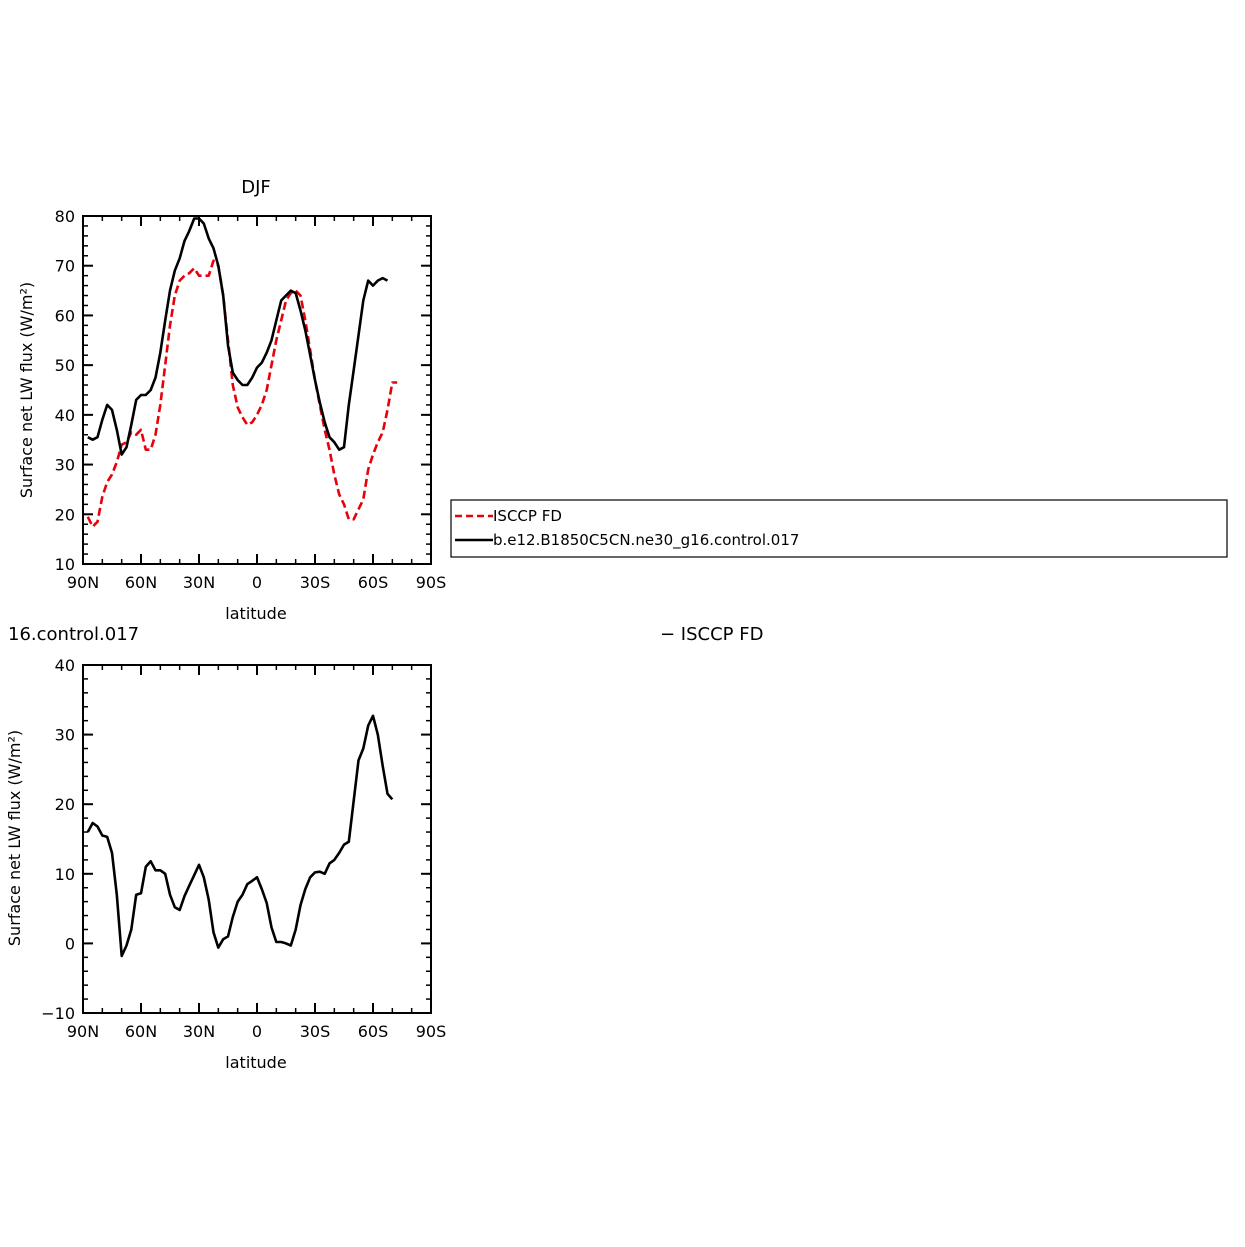 The image size is (1245, 1247). I want to click on panel-title-right: − ISCCP FD, so click(711, 634).